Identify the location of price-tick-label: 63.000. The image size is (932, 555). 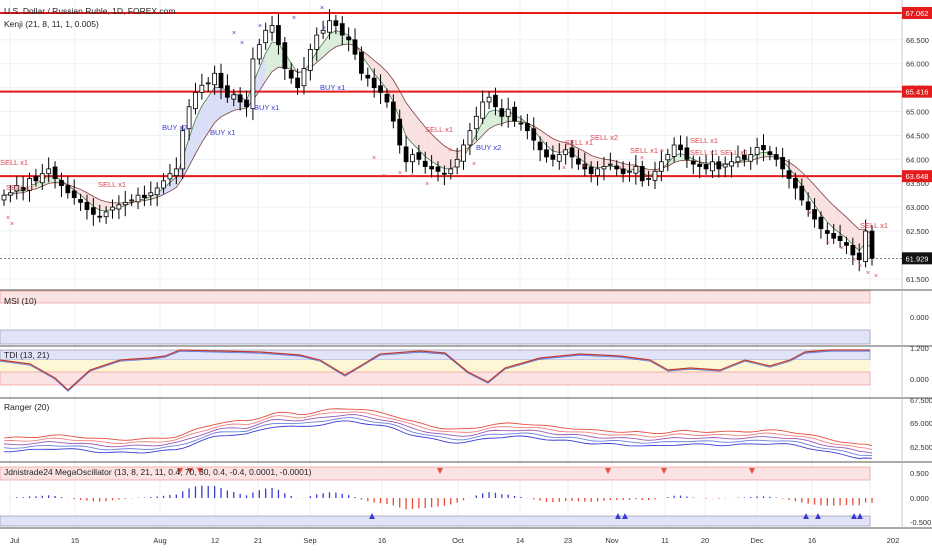
(917, 207).